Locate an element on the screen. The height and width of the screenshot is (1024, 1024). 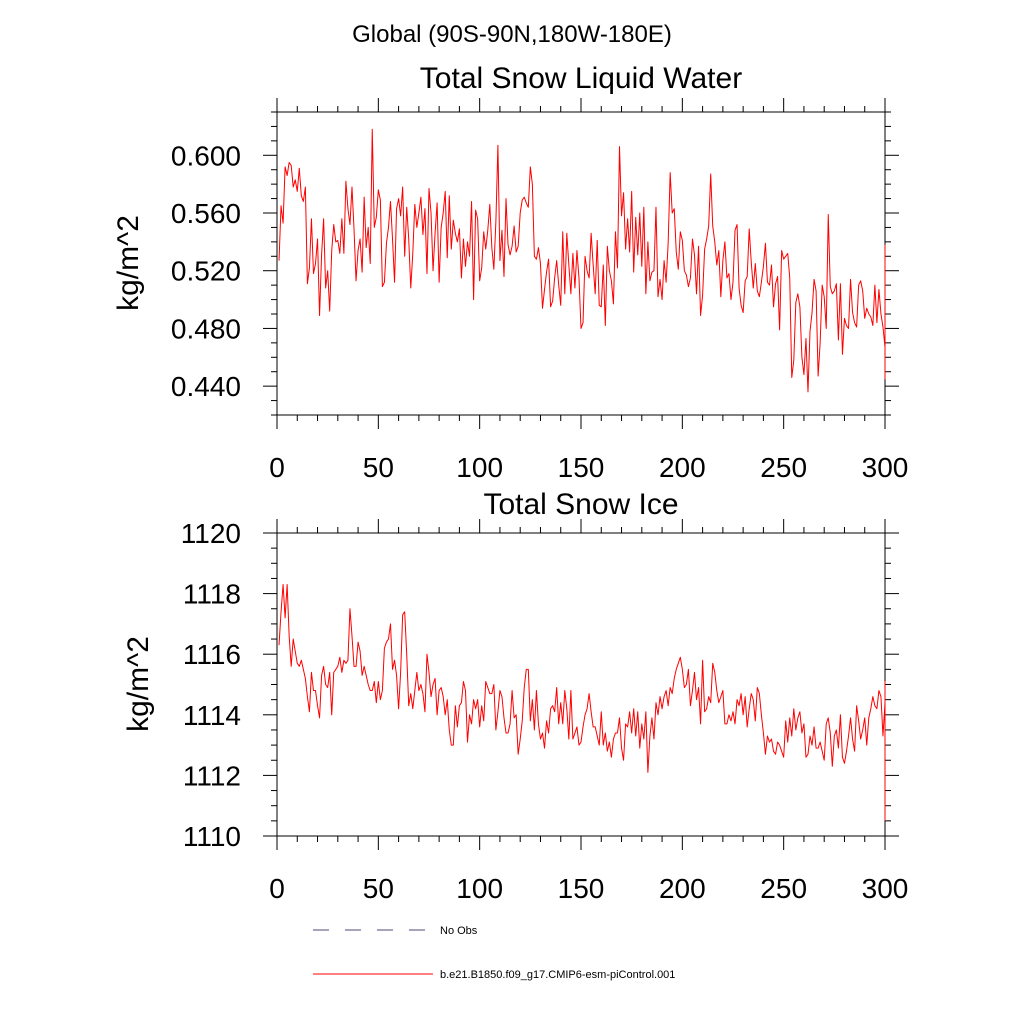
figure-title: Global (90S-90N,180W-180E) is located at coordinates (512, 34).